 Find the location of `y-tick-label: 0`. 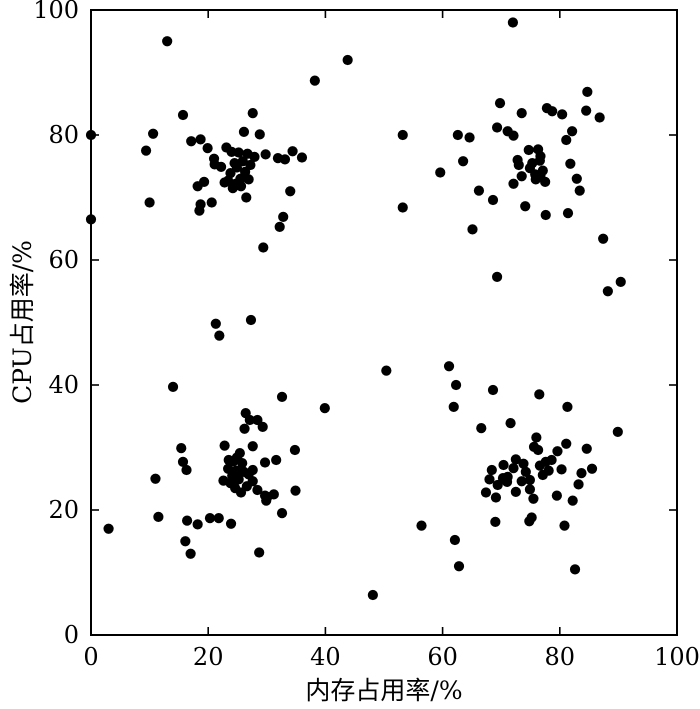

y-tick-label: 0 is located at coordinates (71, 635).